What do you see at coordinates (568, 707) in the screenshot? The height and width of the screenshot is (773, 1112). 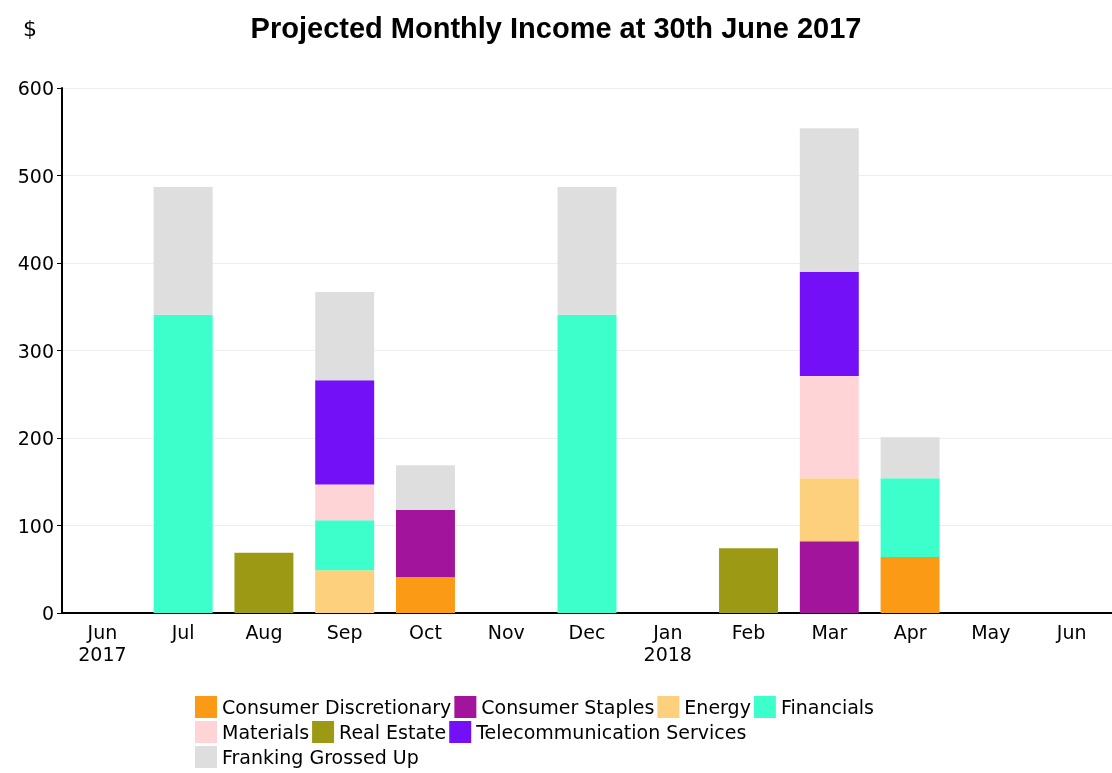 I see `legend-label: Consumer Staples` at bounding box center [568, 707].